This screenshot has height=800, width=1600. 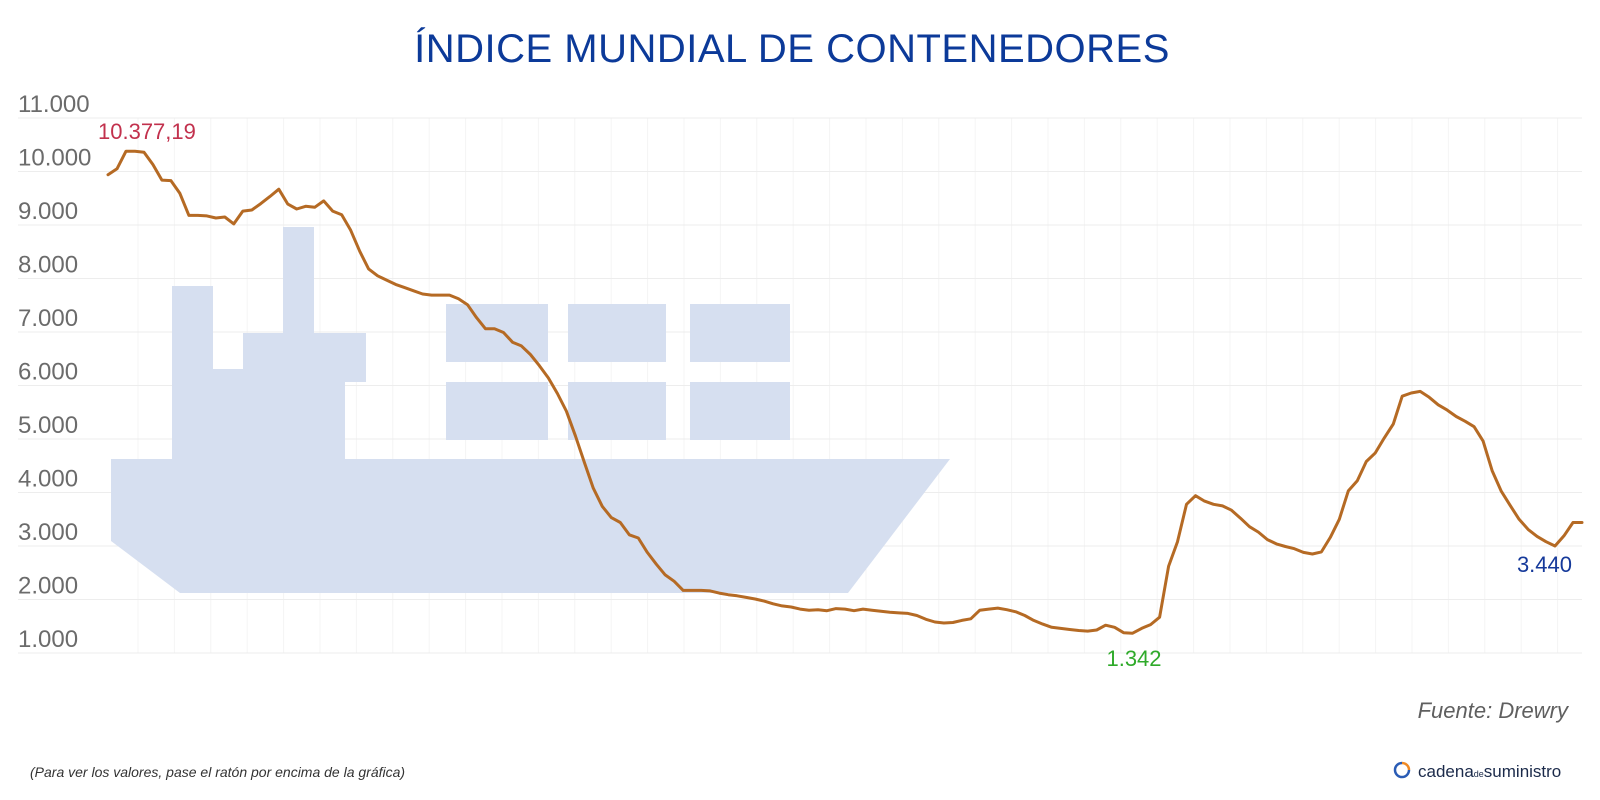 What do you see at coordinates (304, 357) in the screenshot?
I see `ship-bridge-center` at bounding box center [304, 357].